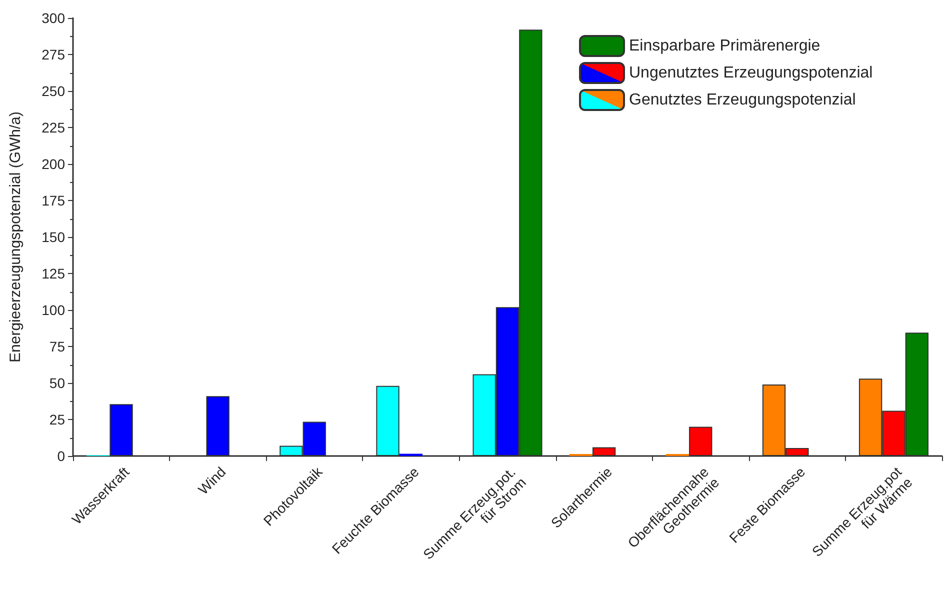 This screenshot has width=952, height=590. I want to click on y-tick-label: 200, so click(54, 164).